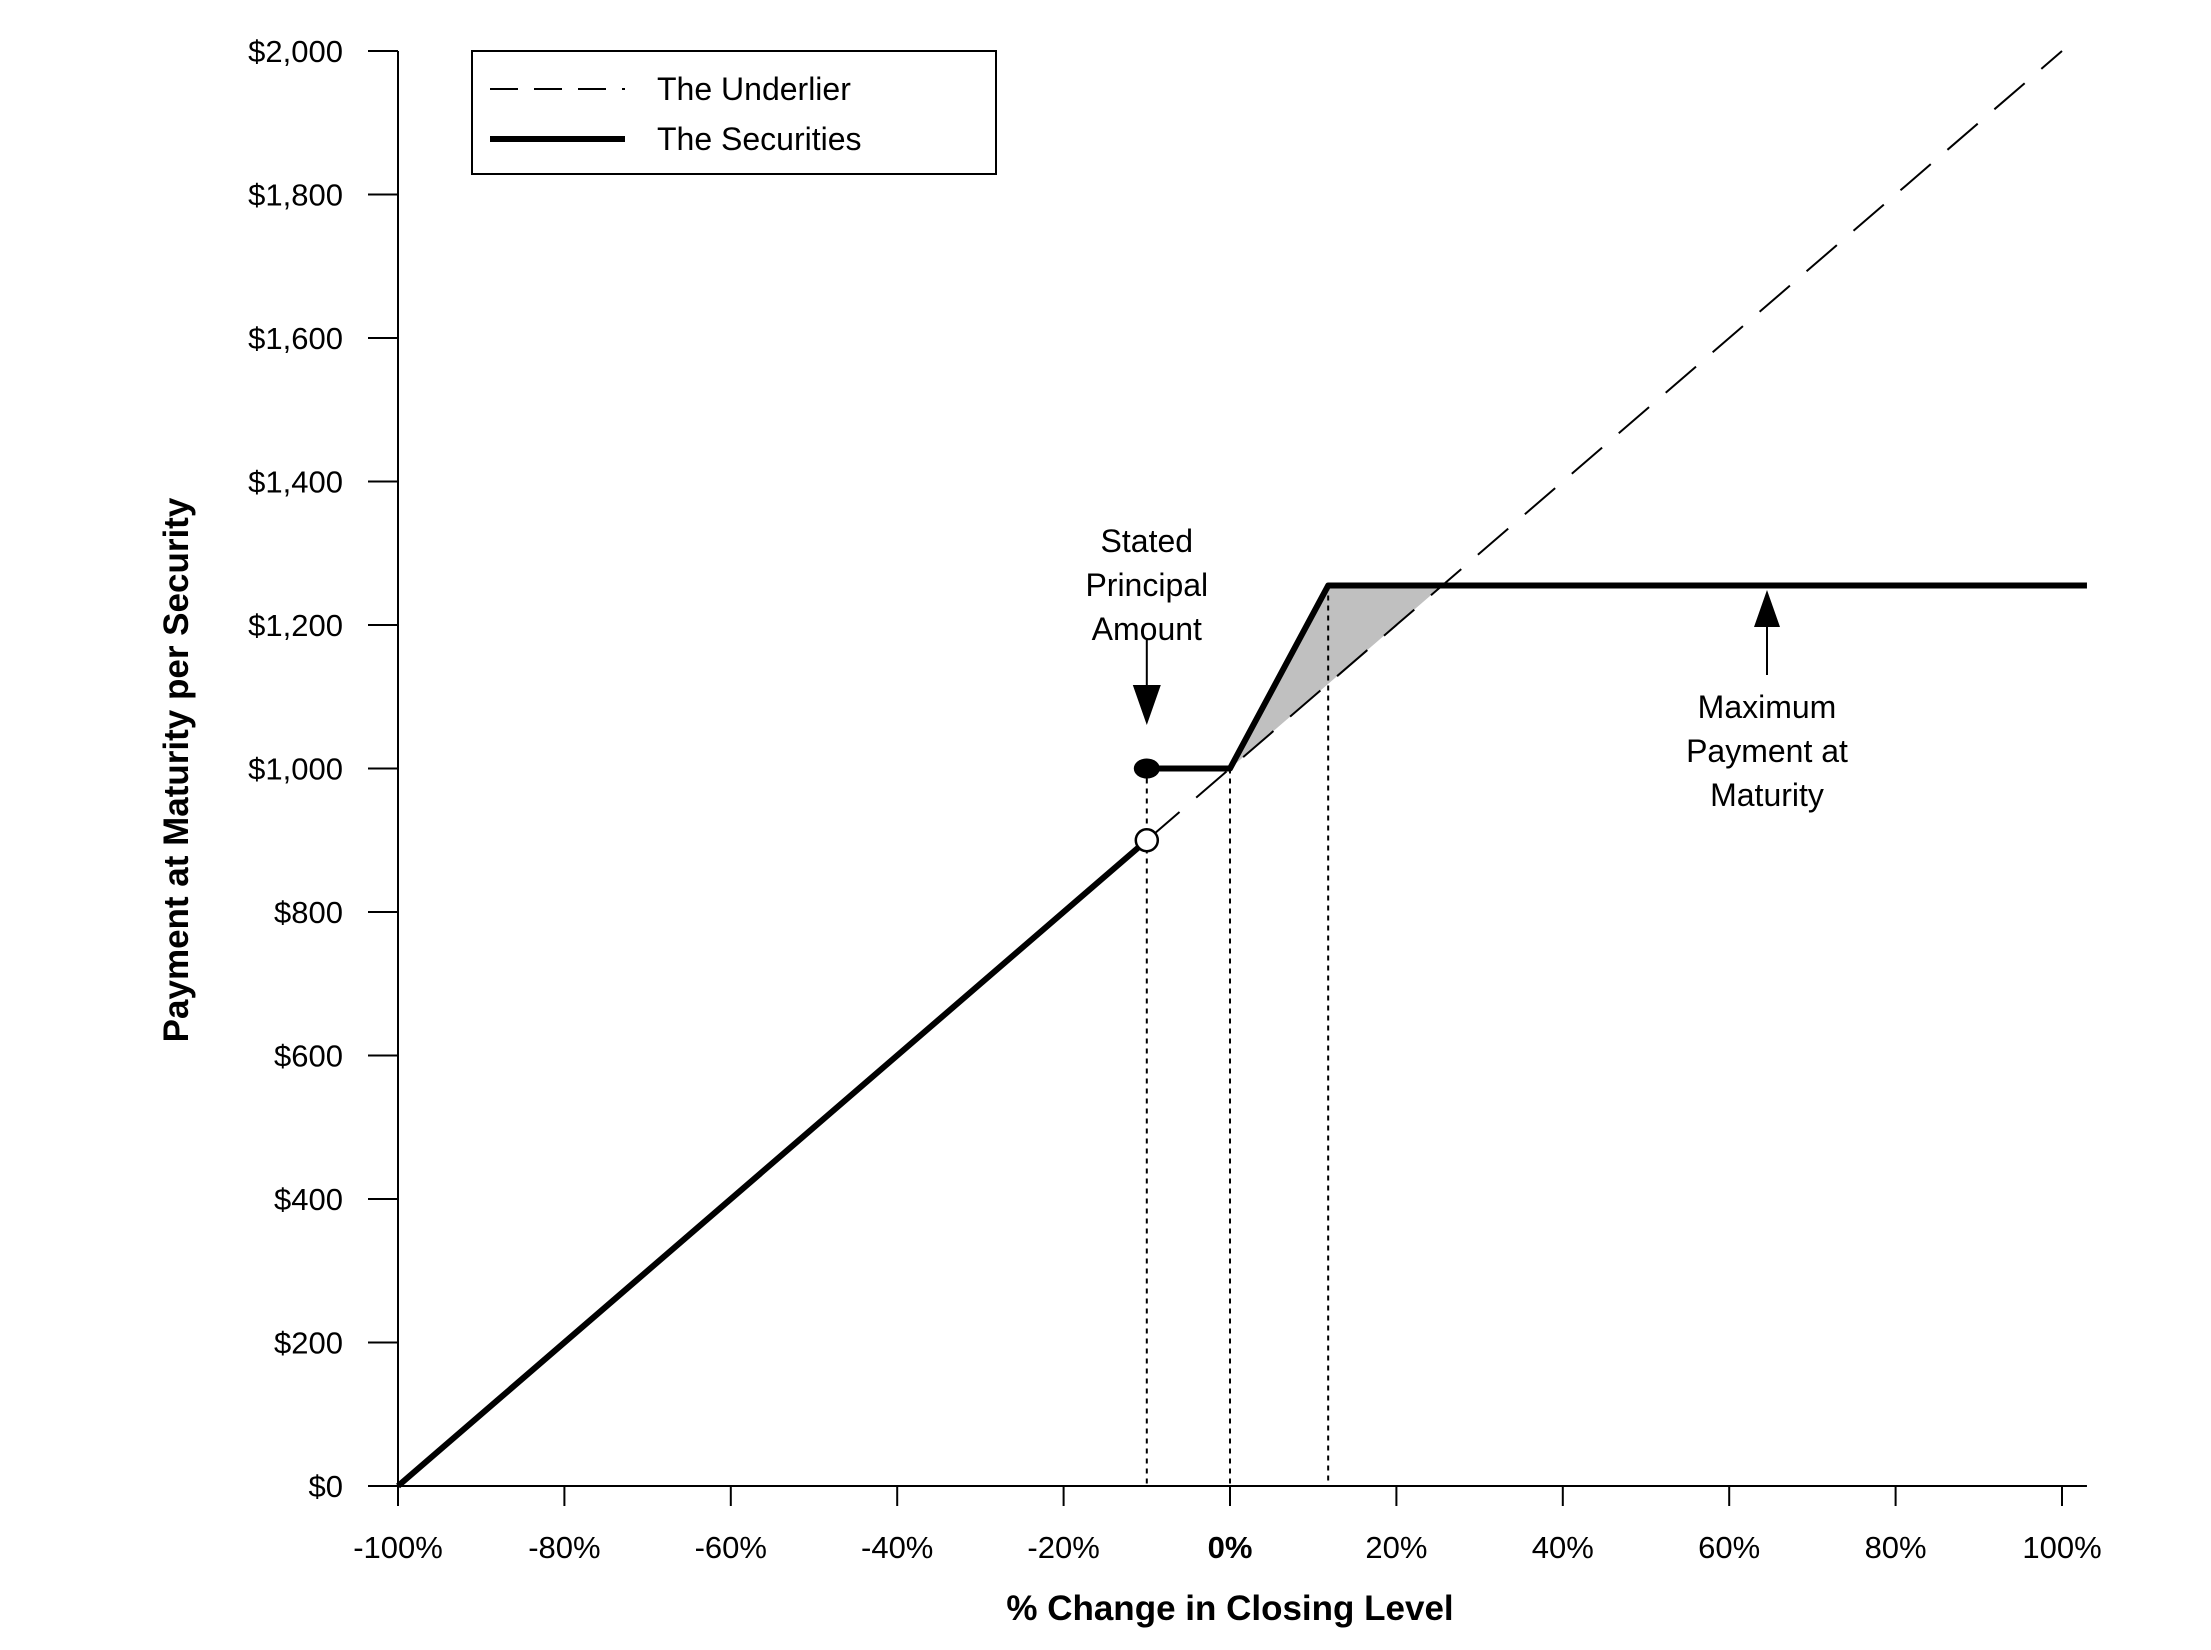  What do you see at coordinates (1396, 1547) in the screenshot?
I see `x-tick-label: 20%` at bounding box center [1396, 1547].